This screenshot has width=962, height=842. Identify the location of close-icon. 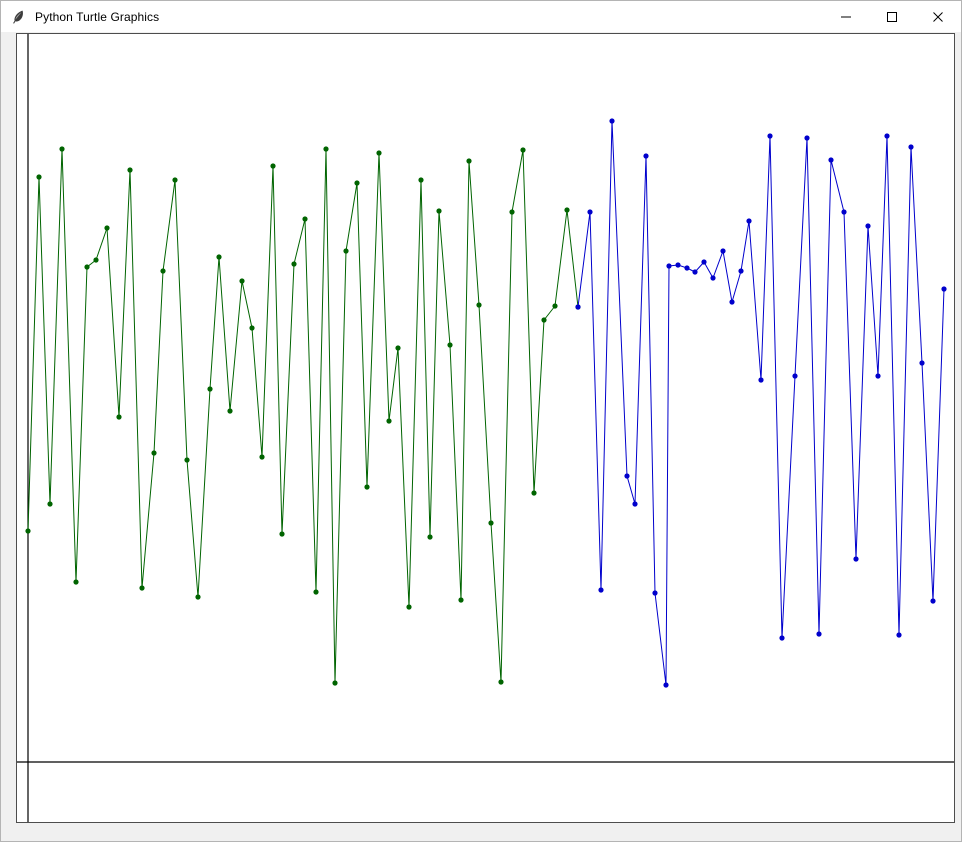
(938, 16).